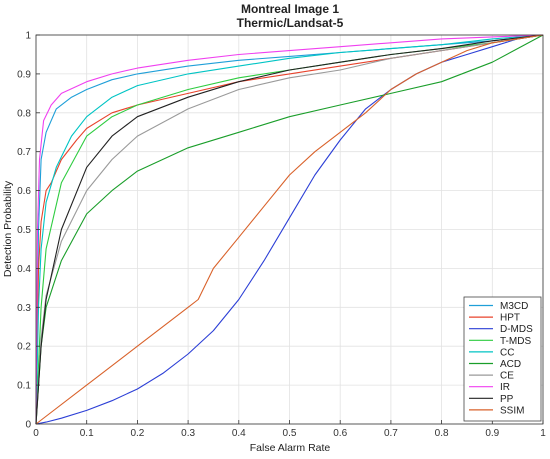 The width and height of the screenshot is (550, 459). I want to click on legend-label-ssim: SSIM, so click(512, 410).